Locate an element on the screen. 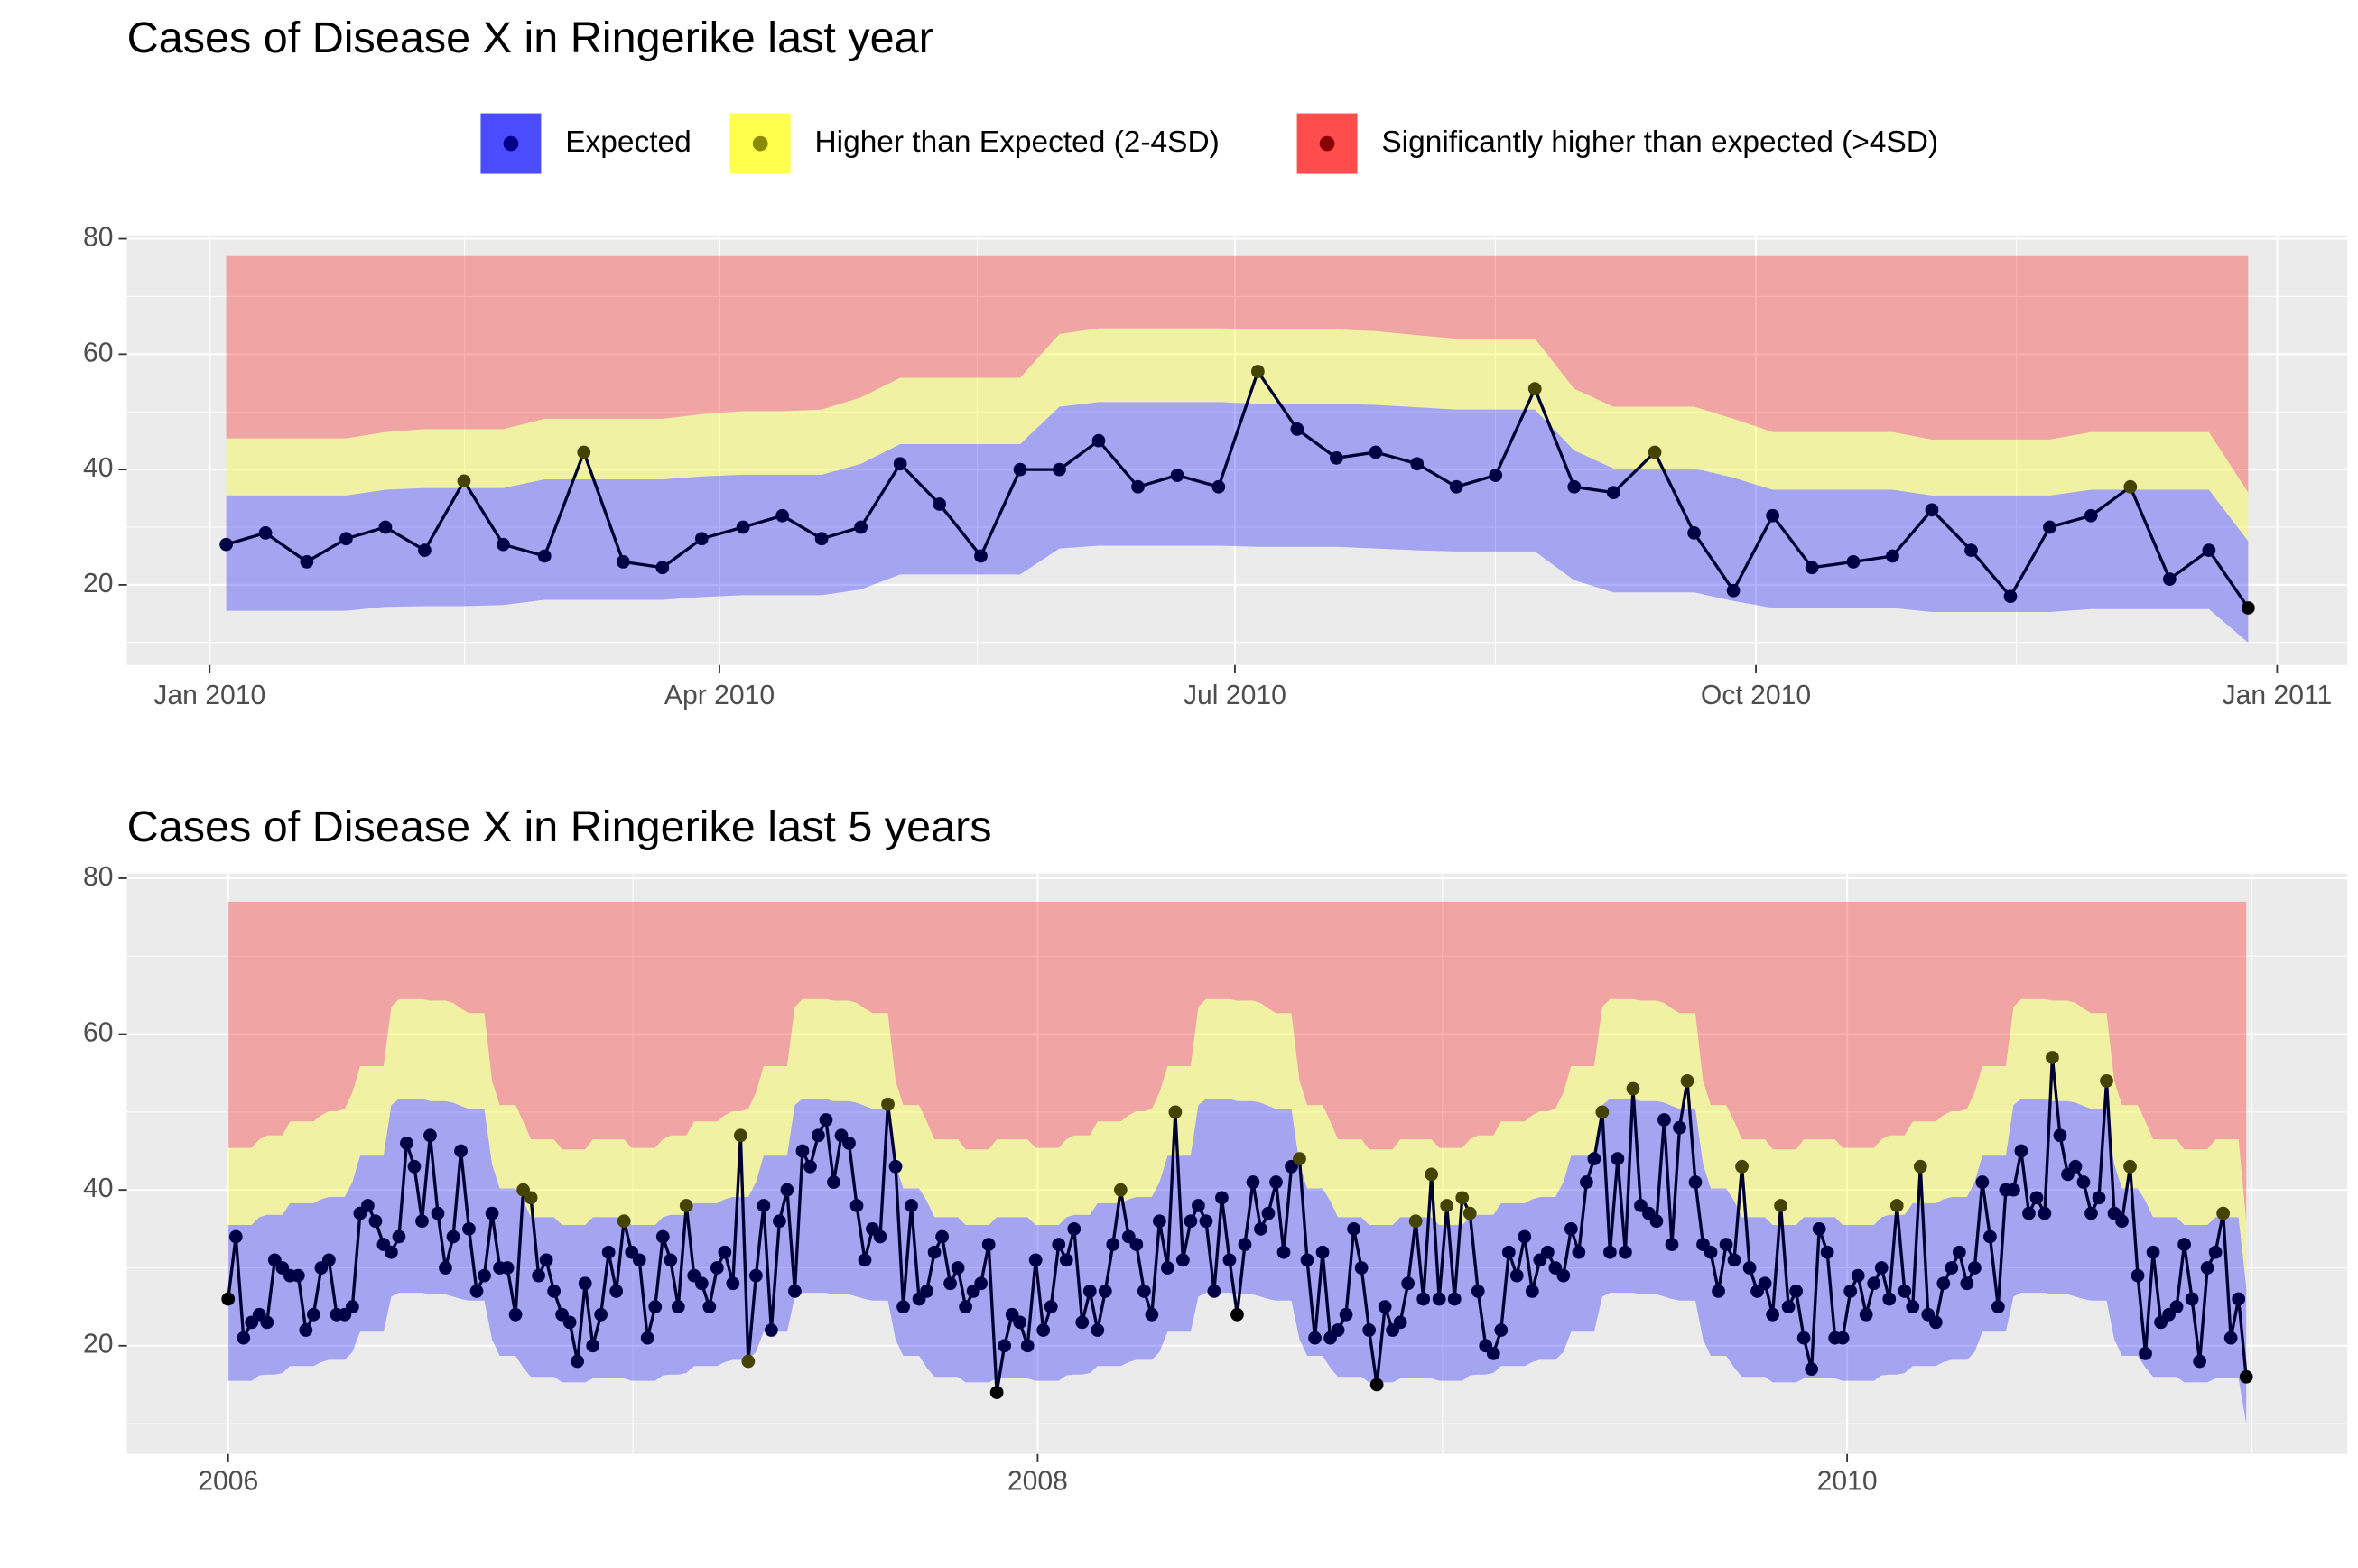  series-line is located at coordinates (1238, 489).